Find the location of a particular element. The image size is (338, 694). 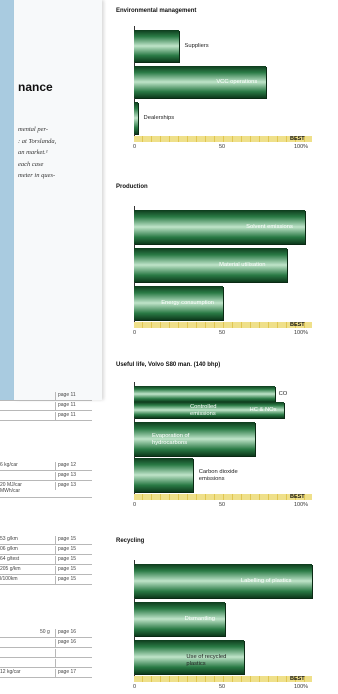

bar-label: VCC operations is located at coordinates (237, 82).